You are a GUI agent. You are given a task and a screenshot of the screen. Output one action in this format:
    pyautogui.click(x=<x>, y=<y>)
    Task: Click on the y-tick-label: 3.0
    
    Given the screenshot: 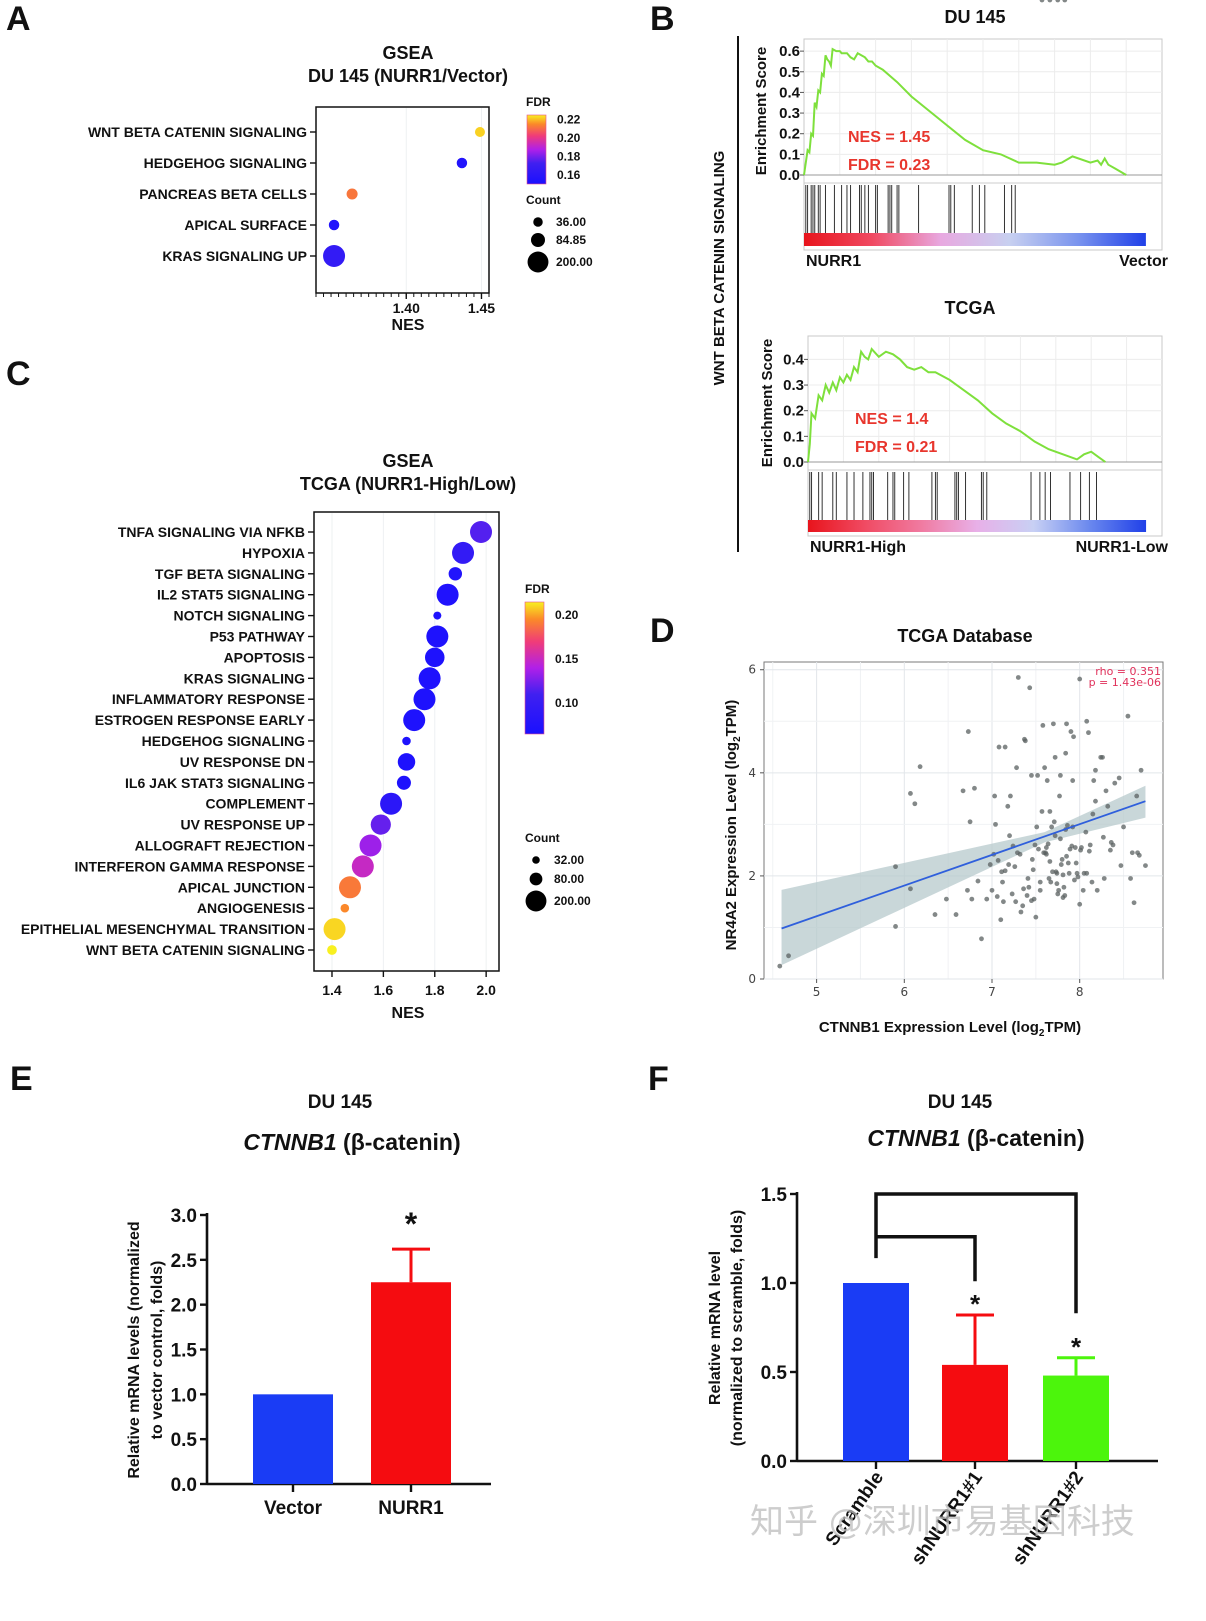 What is the action you would take?
    pyautogui.click(x=184, y=1216)
    